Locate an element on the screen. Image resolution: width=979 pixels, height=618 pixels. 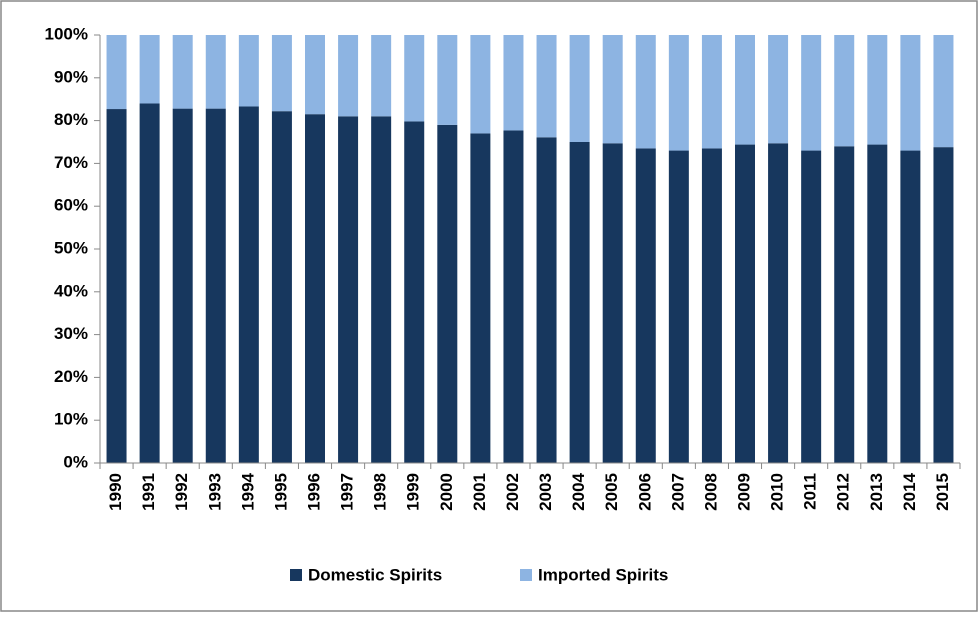
y-tick-label: 30% is located at coordinates (71, 333).